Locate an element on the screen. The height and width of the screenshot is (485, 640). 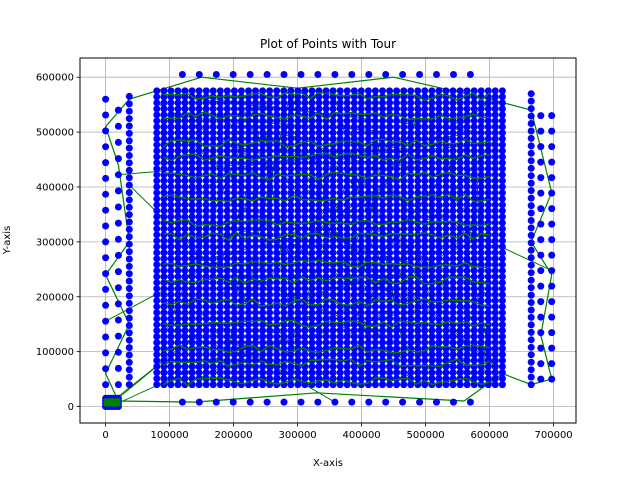
tour-band is located at coordinates (326, 324).